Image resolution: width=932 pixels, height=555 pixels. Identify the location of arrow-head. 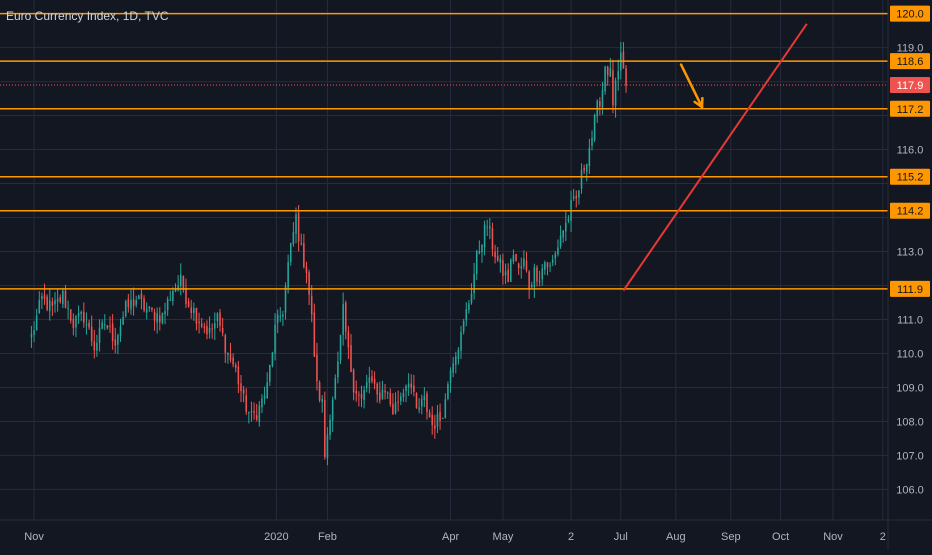
(698, 102).